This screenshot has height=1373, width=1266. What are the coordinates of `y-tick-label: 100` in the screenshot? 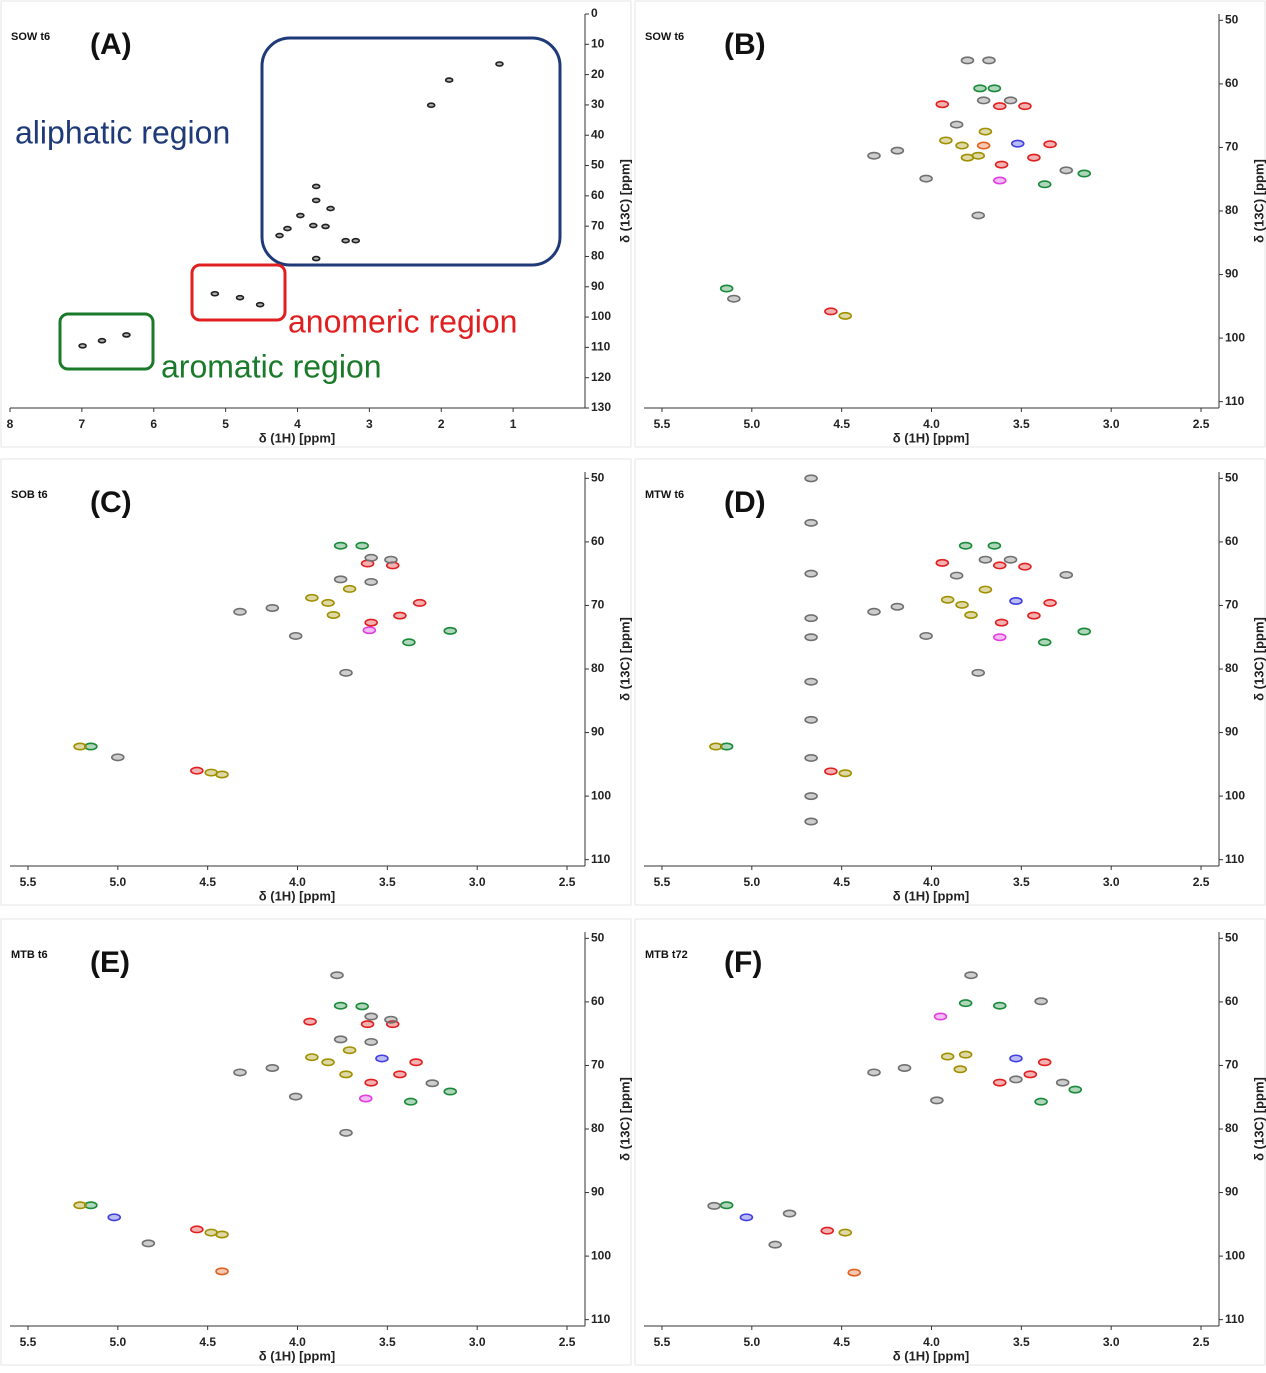 It's located at (1235, 337).